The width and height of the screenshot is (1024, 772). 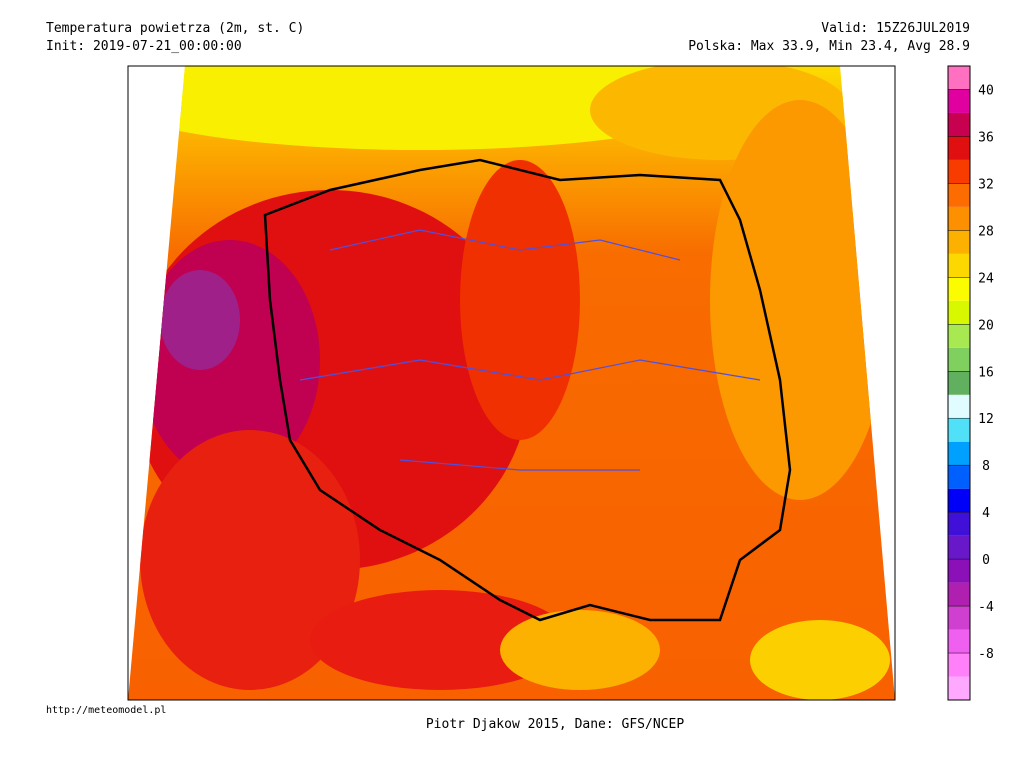 I want to click on colorbar-tick-label: 36, so click(x=986, y=137).